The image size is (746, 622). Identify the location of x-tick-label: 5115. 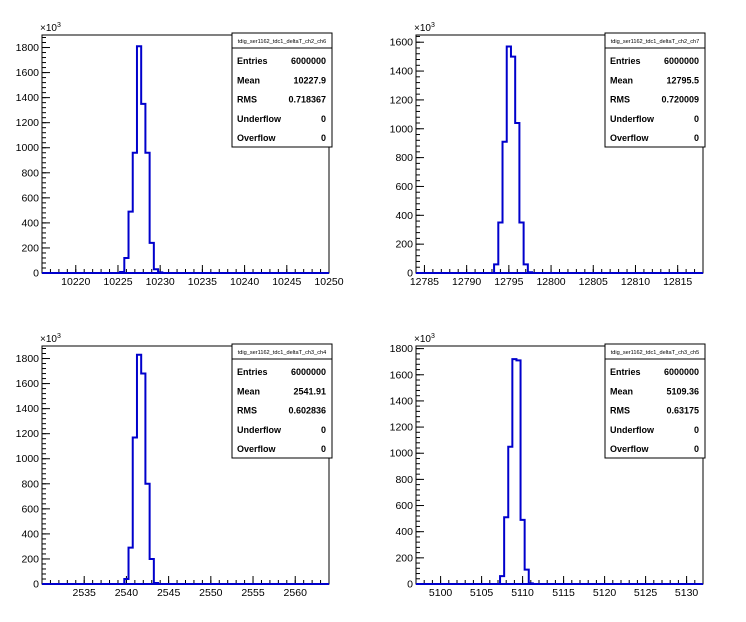
(563, 593).